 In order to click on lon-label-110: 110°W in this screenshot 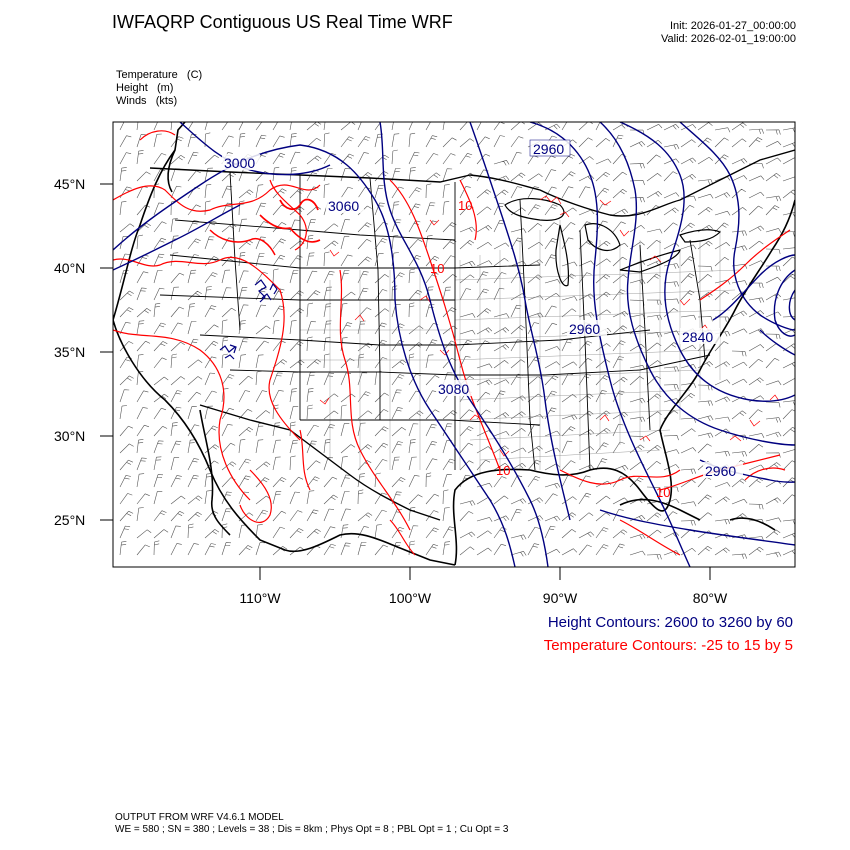, I will do `click(260, 598)`.